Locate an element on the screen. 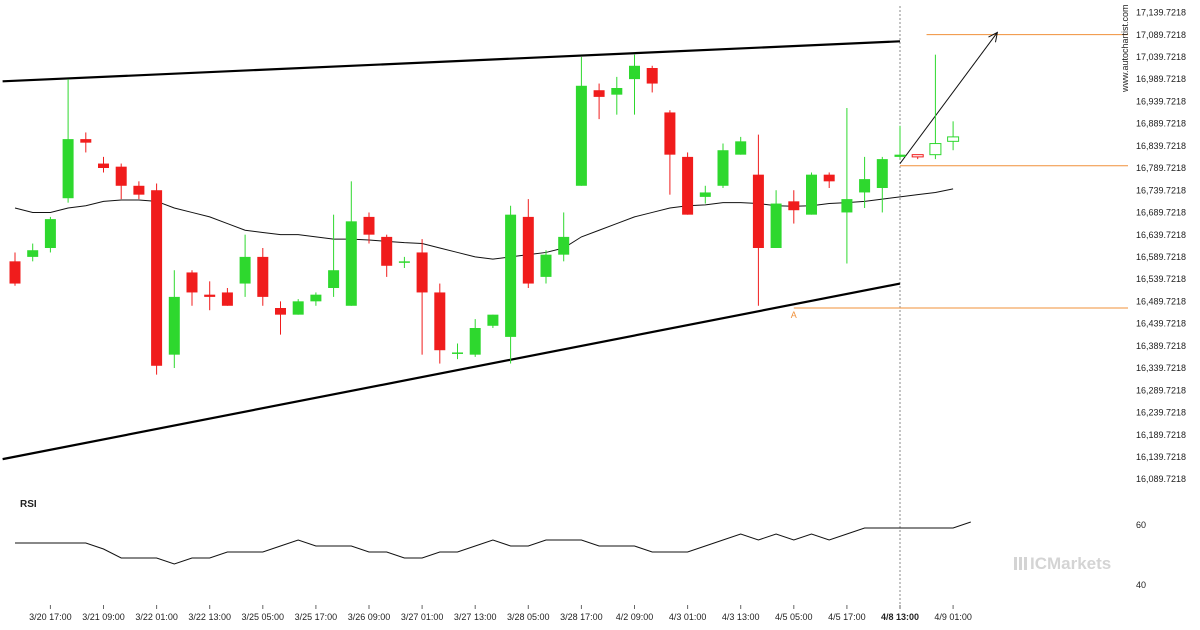 This screenshot has width=1200, height=630. price-tick-label: 16,189.7218 is located at coordinates (1161, 435).